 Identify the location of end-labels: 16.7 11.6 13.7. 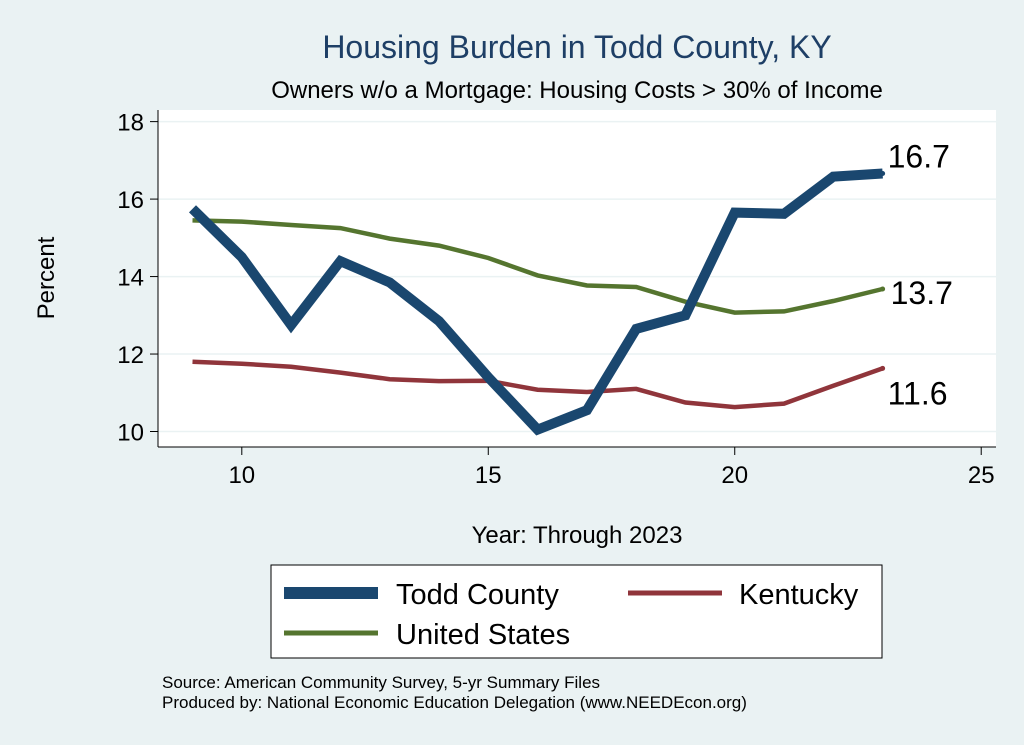
(916, 275).